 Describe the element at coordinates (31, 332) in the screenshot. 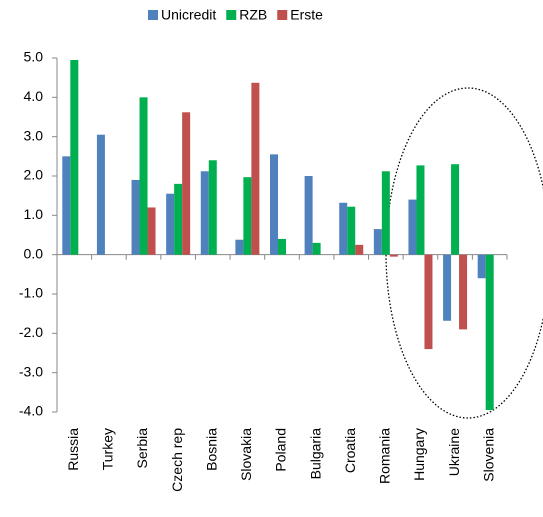

I see `y-tick-label: -2.0` at that location.